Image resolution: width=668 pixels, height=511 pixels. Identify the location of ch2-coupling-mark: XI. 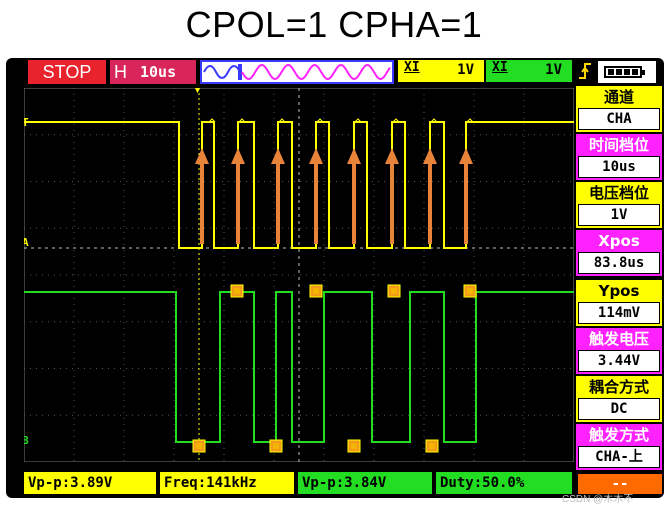
(500, 67).